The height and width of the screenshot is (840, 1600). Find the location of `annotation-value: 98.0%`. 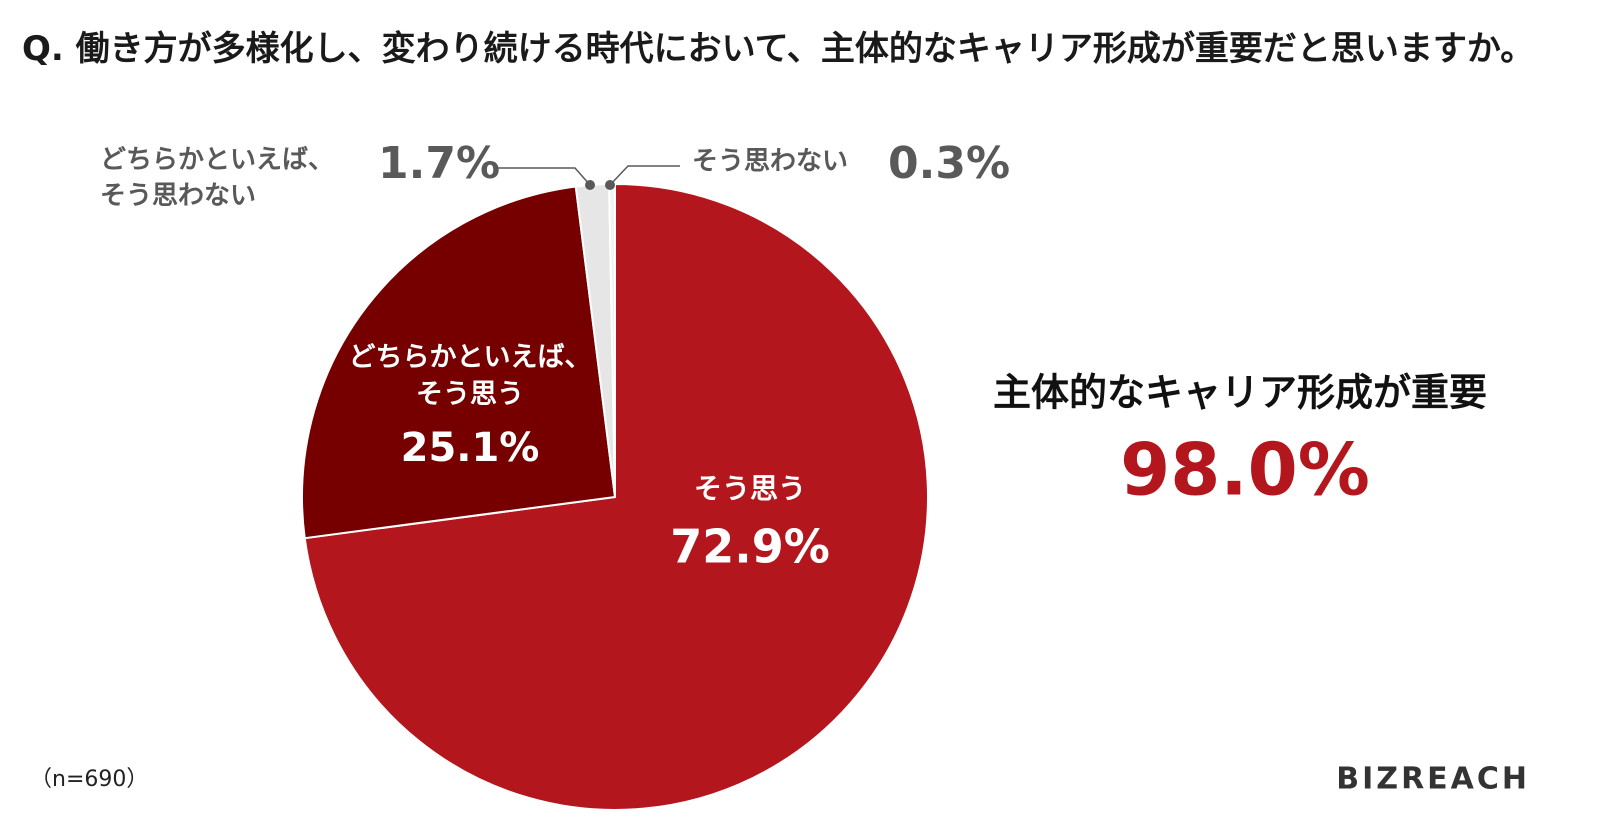

annotation-value: 98.0% is located at coordinates (1245, 470).